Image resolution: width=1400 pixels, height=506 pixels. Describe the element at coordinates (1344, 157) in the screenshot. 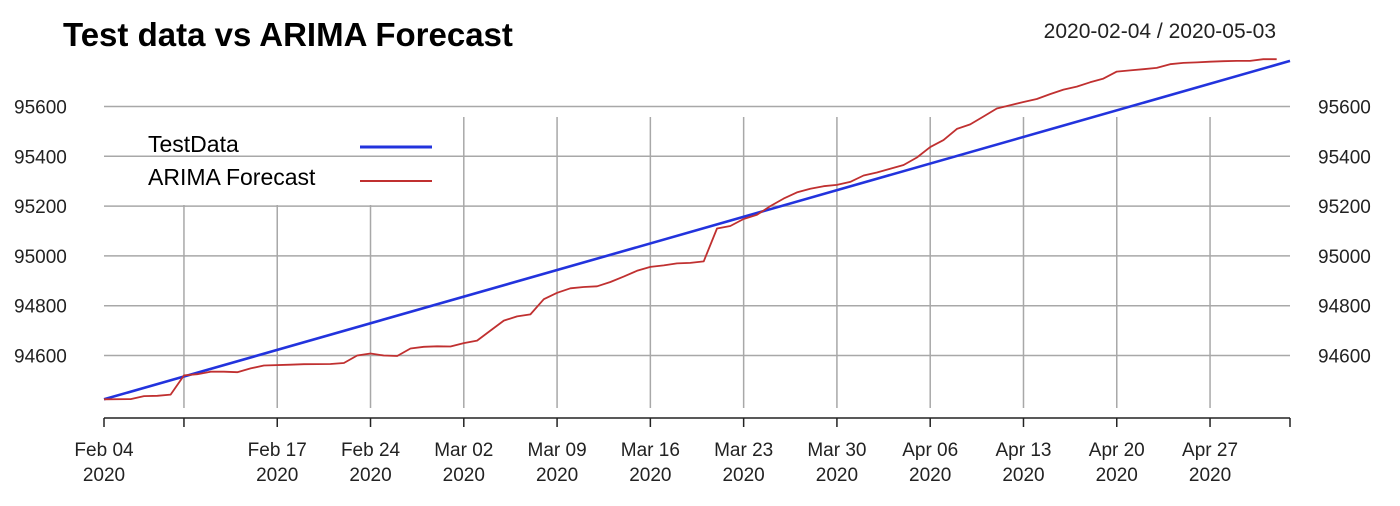

I see `y-tick-label-right: 95400` at that location.